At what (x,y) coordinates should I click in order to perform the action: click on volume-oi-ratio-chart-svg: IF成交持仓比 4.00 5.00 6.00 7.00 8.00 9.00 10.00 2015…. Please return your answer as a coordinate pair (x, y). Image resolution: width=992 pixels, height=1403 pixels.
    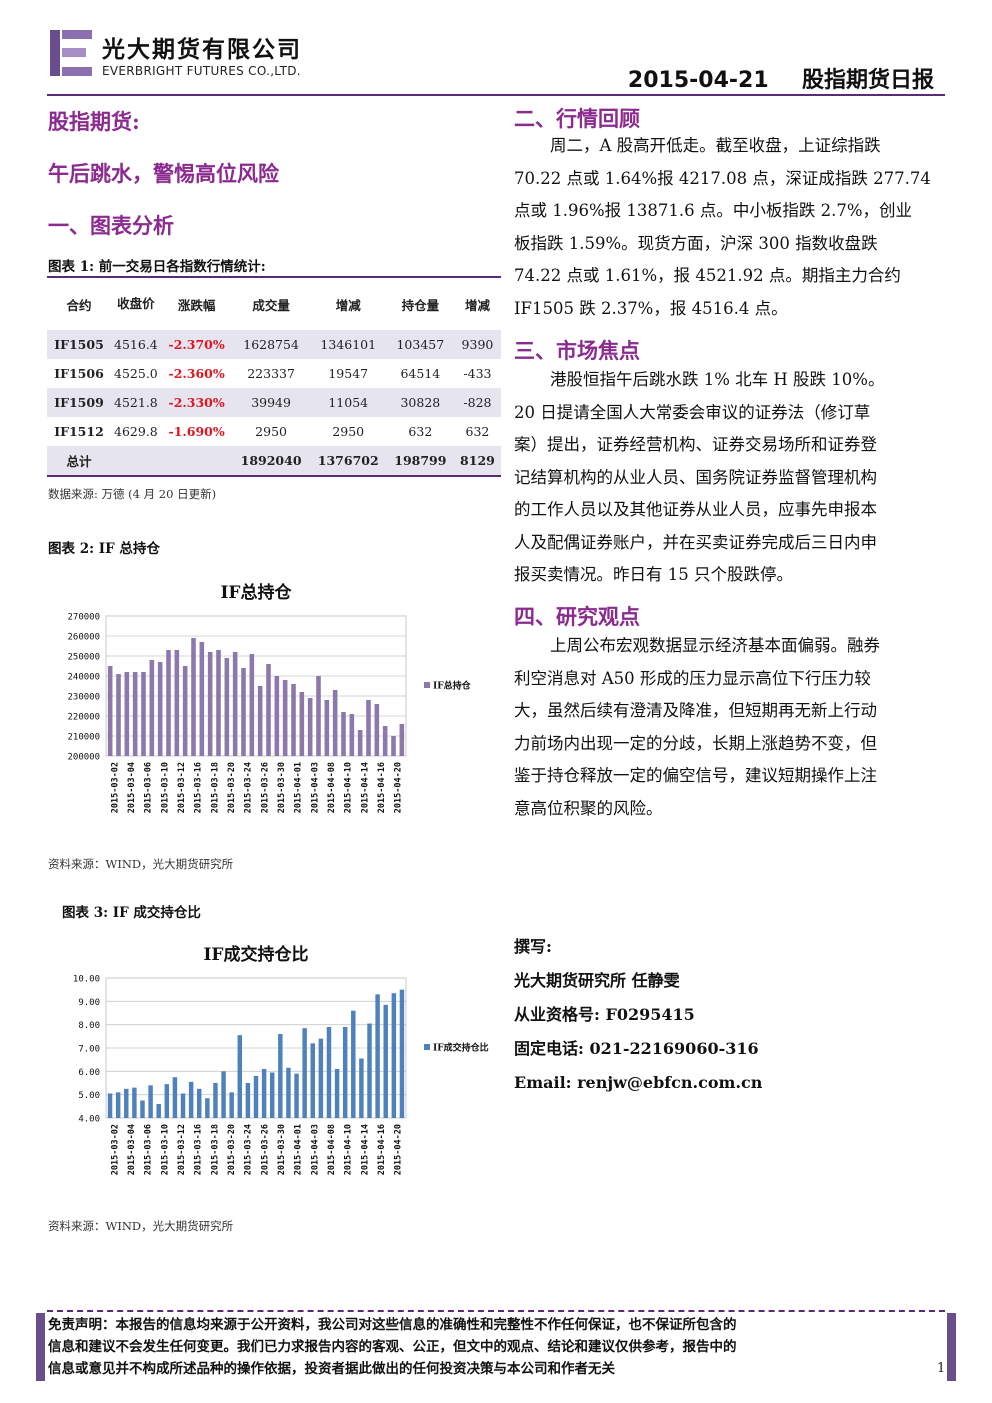
    Looking at the image, I should click on (281, 1059).